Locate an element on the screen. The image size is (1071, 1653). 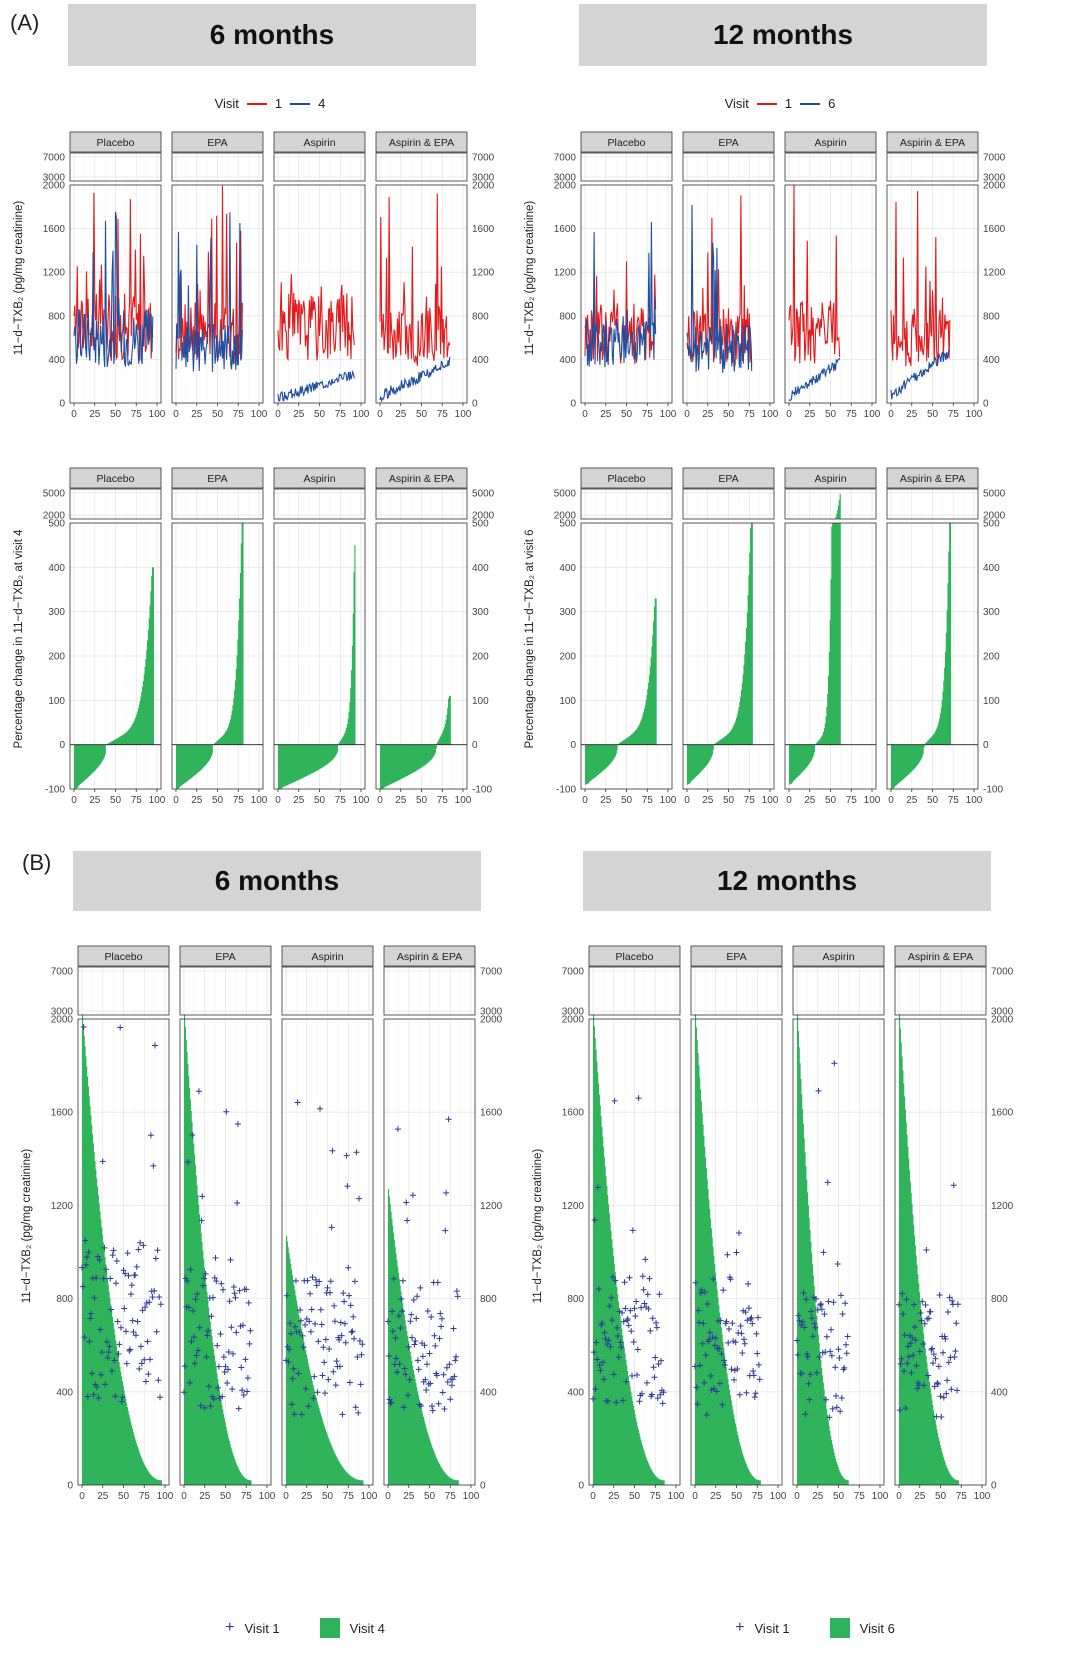
facet-label: EPA is located at coordinates (728, 143).